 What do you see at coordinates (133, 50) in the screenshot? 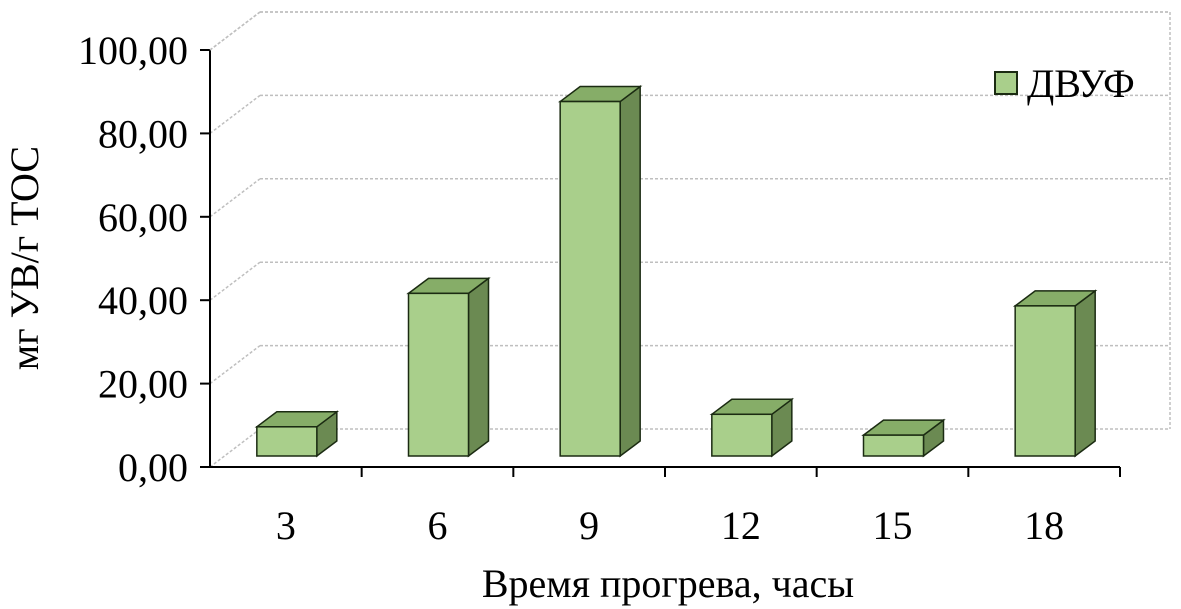
I see `y-tick-label: 100,00` at bounding box center [133, 50].